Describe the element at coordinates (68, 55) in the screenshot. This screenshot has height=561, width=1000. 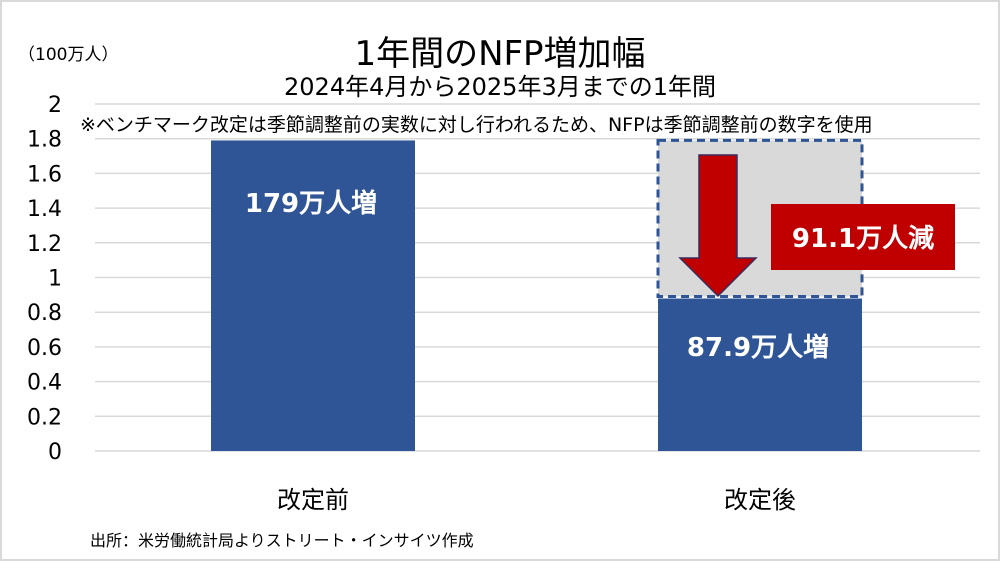
I see `y-axis-unit-label: （100万人）` at that location.